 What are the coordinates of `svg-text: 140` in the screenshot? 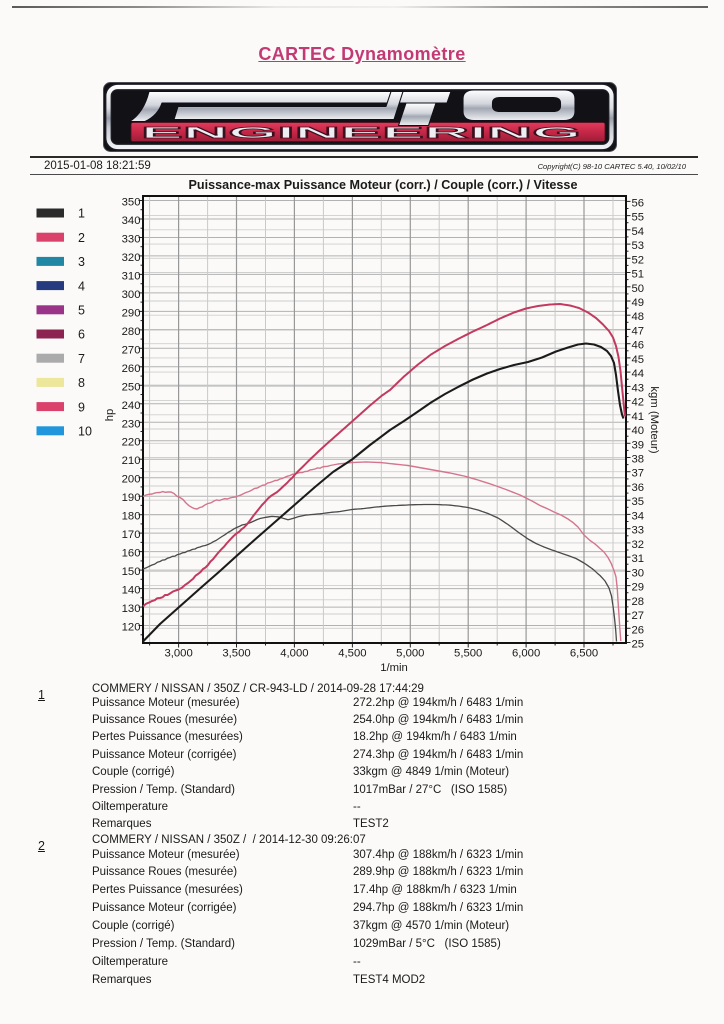 It's located at (131, 591).